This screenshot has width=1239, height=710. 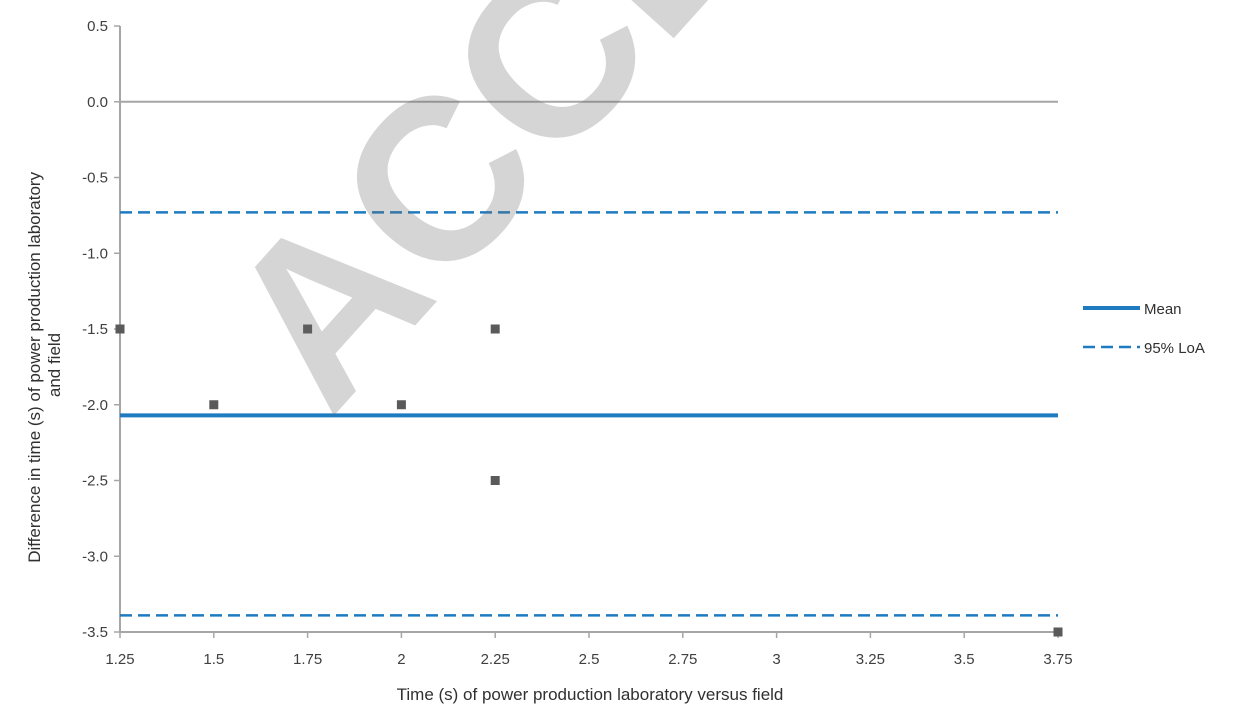 What do you see at coordinates (95, 329) in the screenshot?
I see `y-tick-label: -1.5` at bounding box center [95, 329].